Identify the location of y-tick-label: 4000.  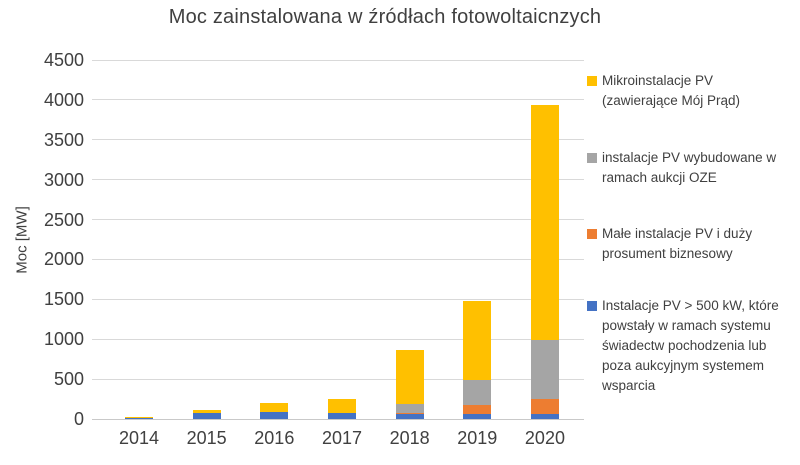
(63, 99).